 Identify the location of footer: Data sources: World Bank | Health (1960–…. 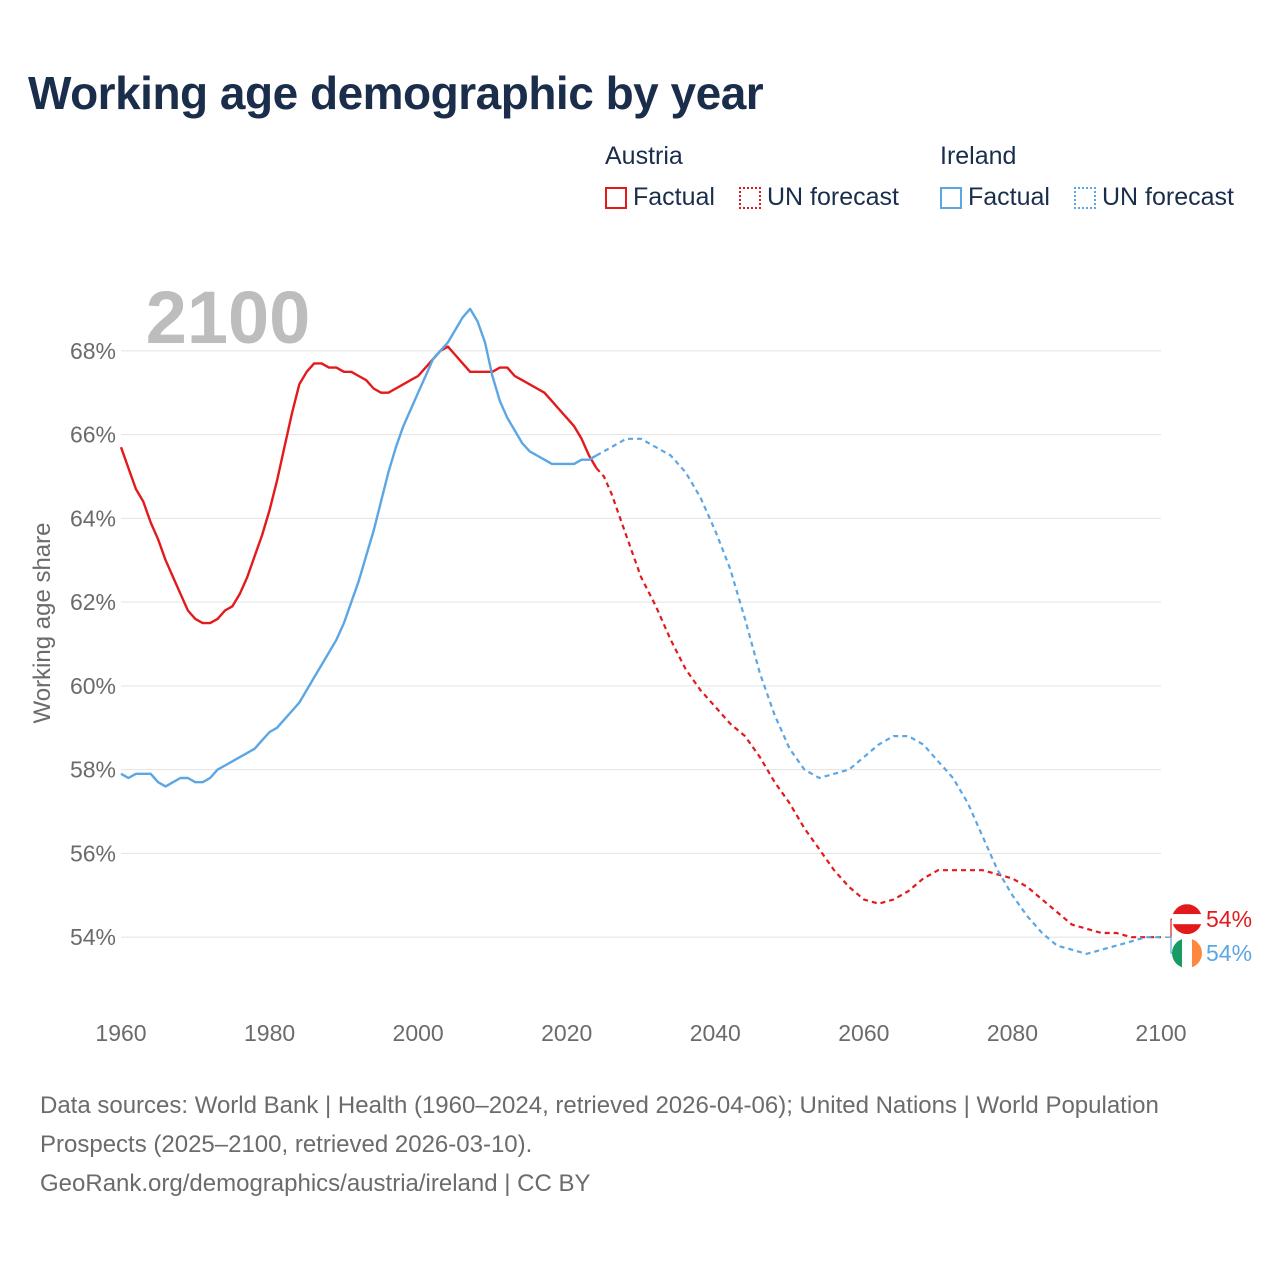
(640, 1144).